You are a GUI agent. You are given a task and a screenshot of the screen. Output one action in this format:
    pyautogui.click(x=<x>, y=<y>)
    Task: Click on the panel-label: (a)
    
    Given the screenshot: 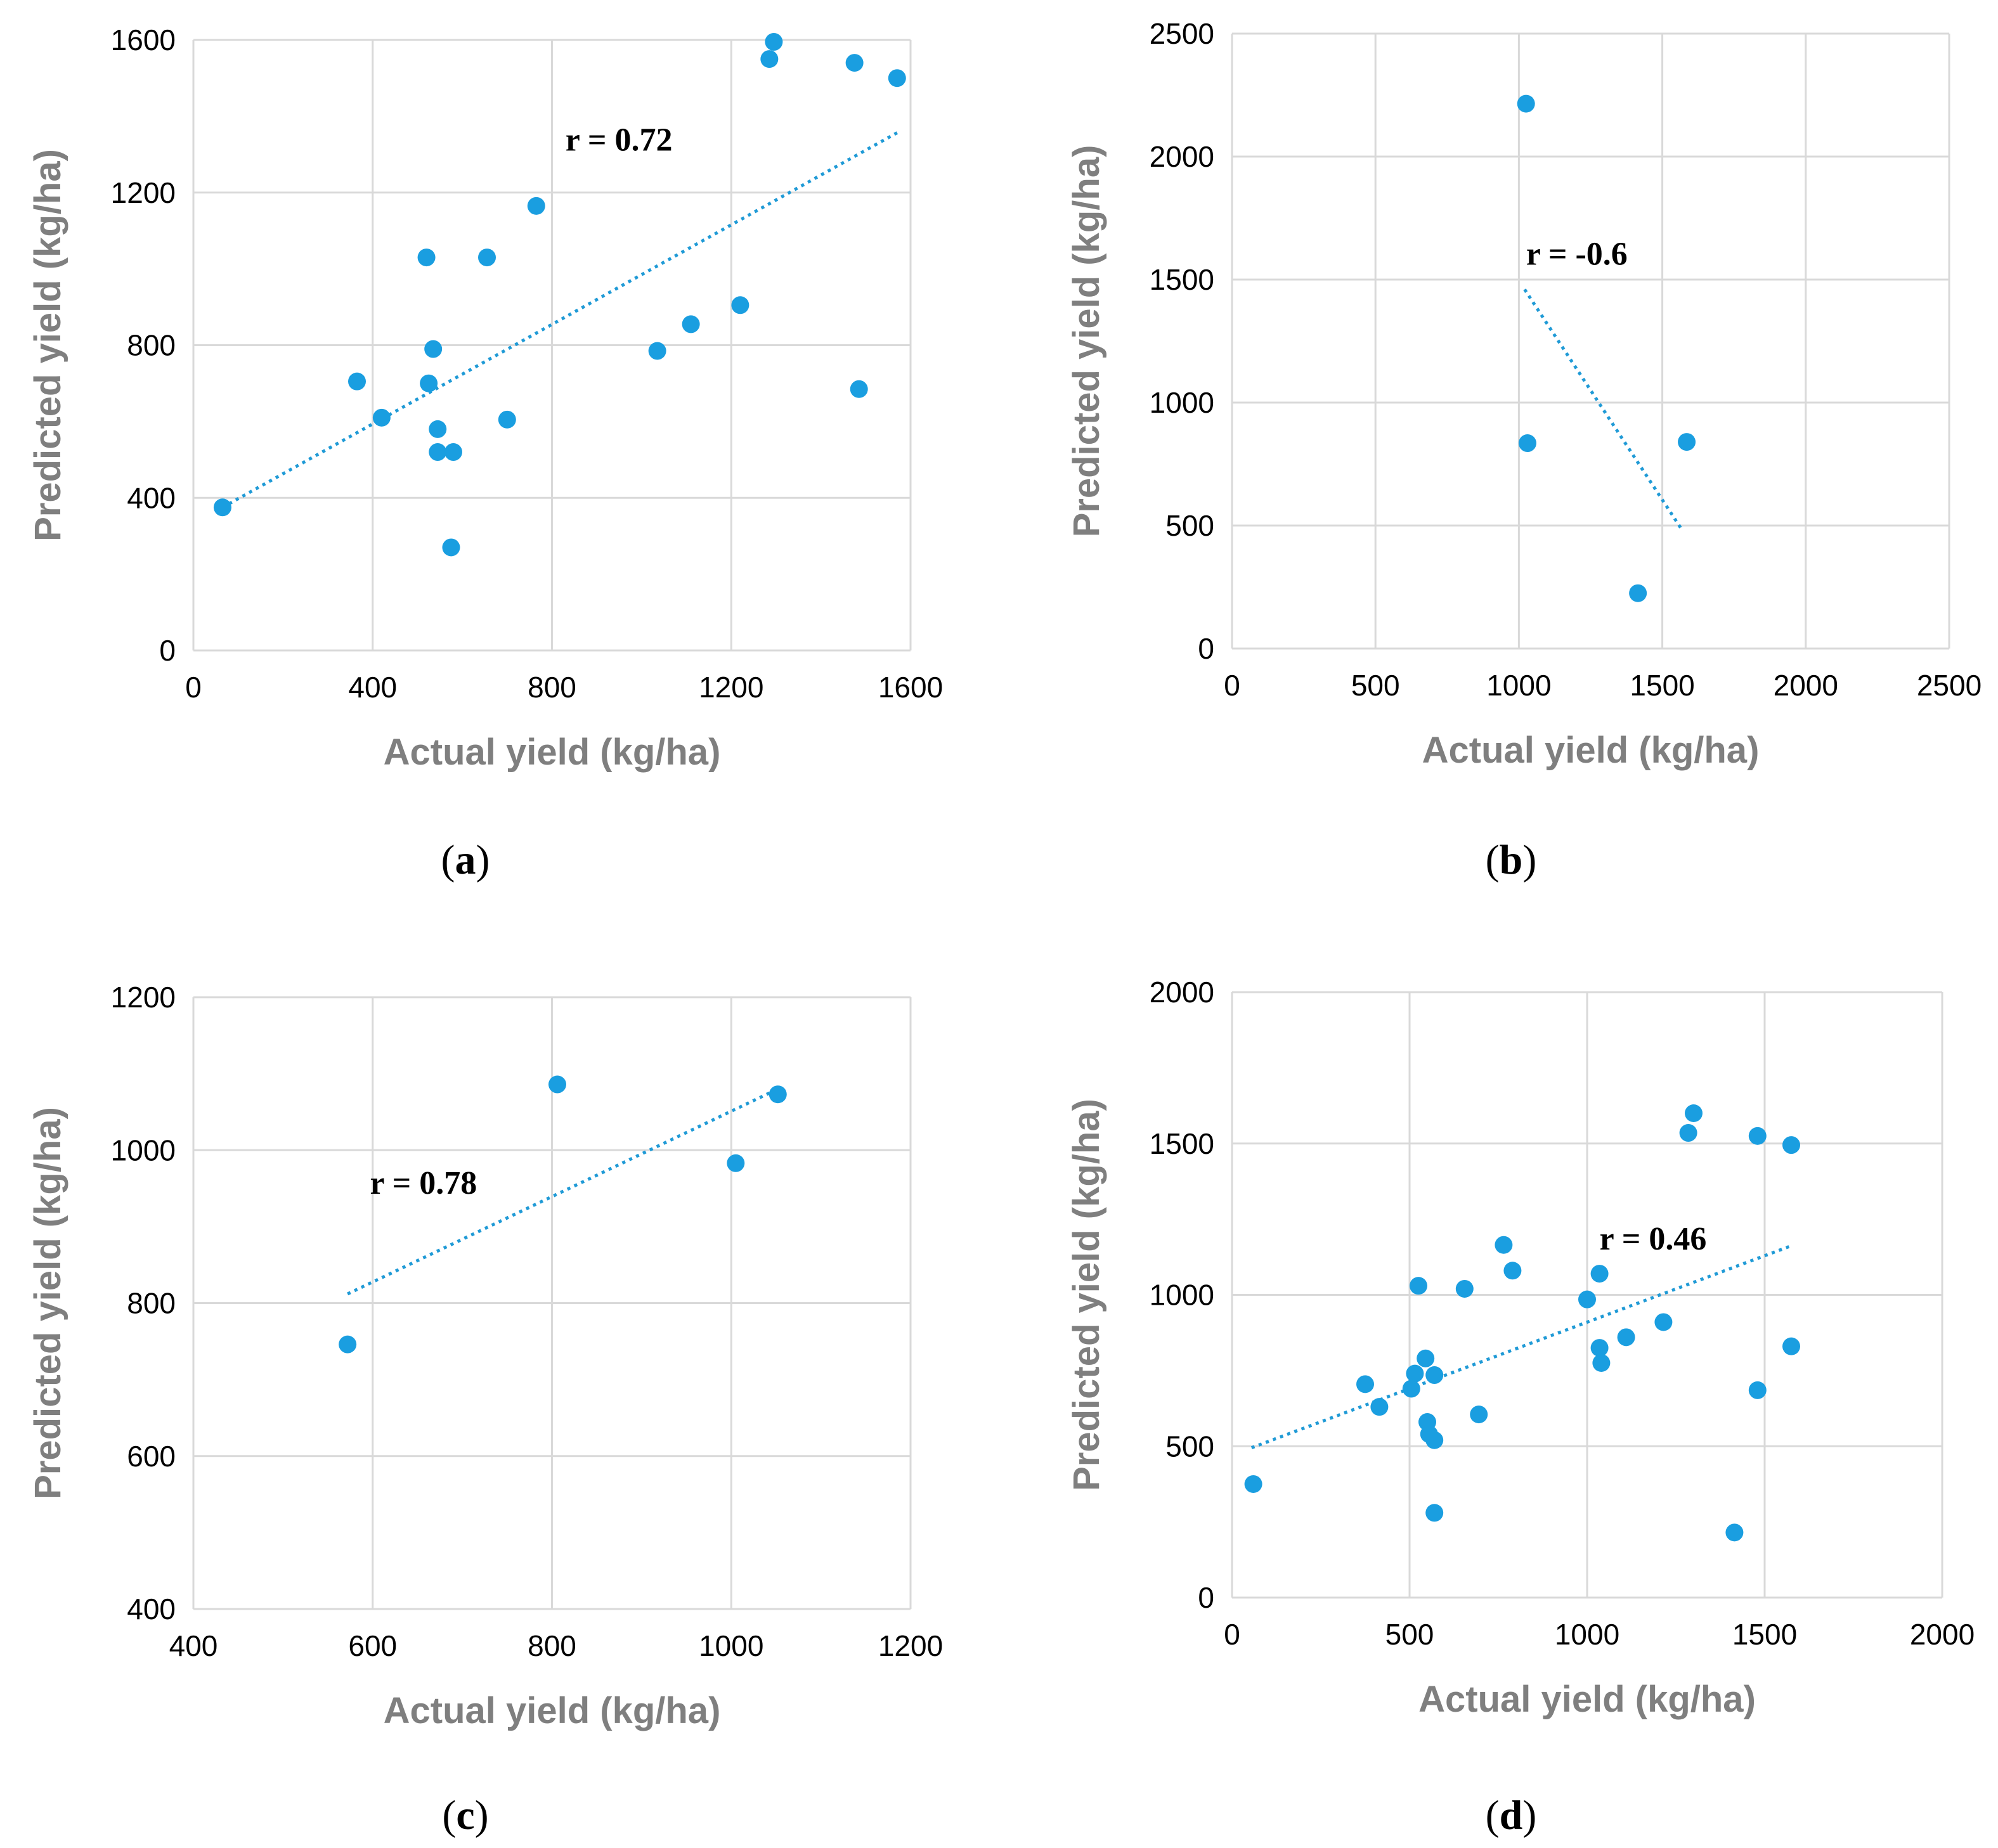 What is the action you would take?
    pyautogui.click(x=465, y=860)
    